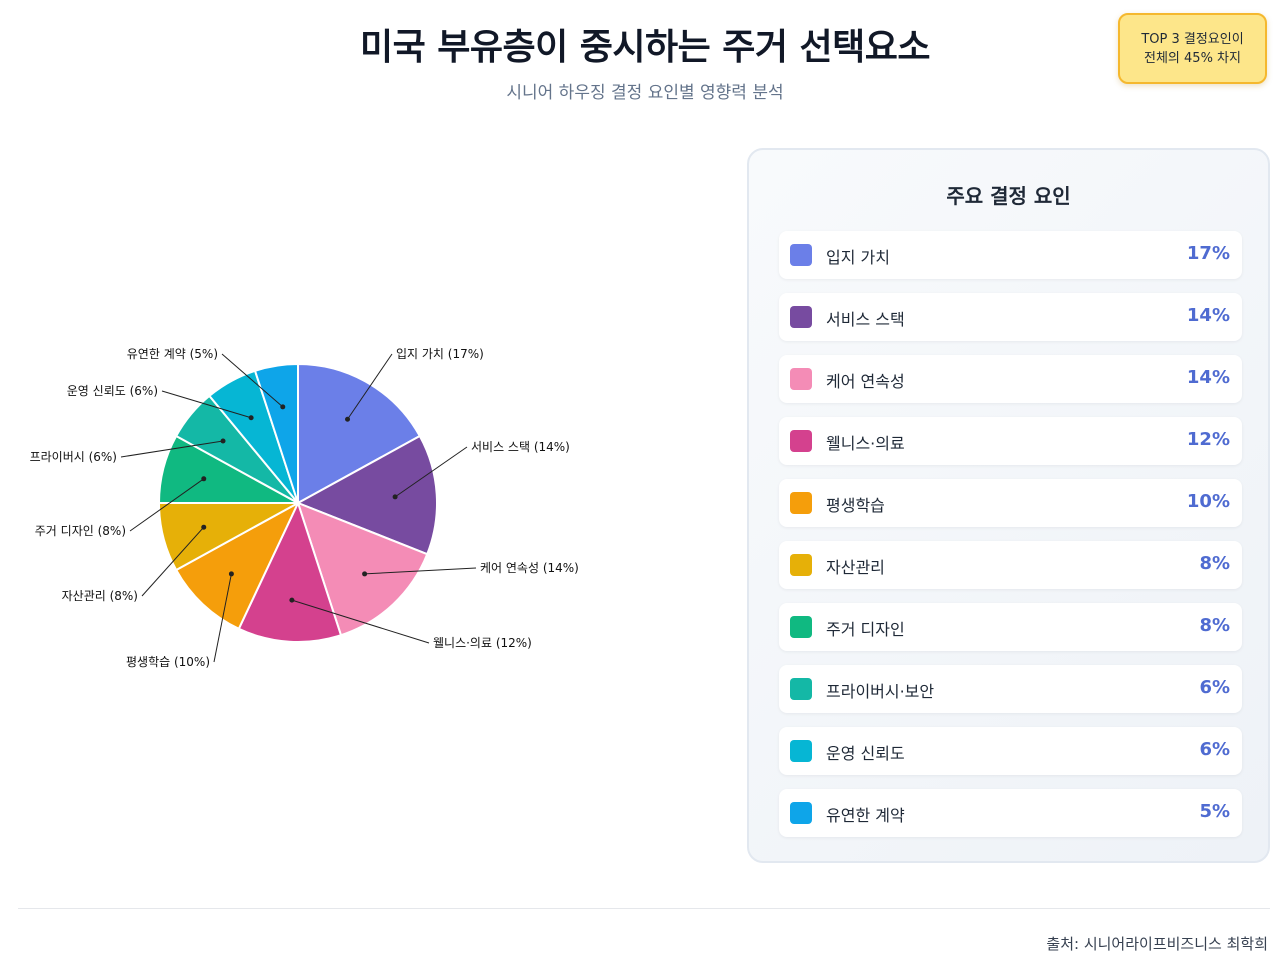 The image size is (1280, 955). I want to click on factor-label: 주거 디자인, so click(865, 629).